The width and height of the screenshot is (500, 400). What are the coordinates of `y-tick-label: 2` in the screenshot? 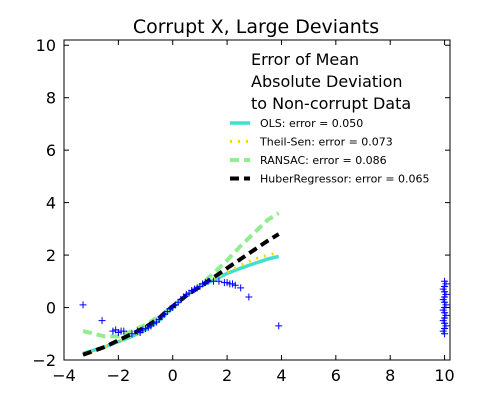 It's located at (51, 255).